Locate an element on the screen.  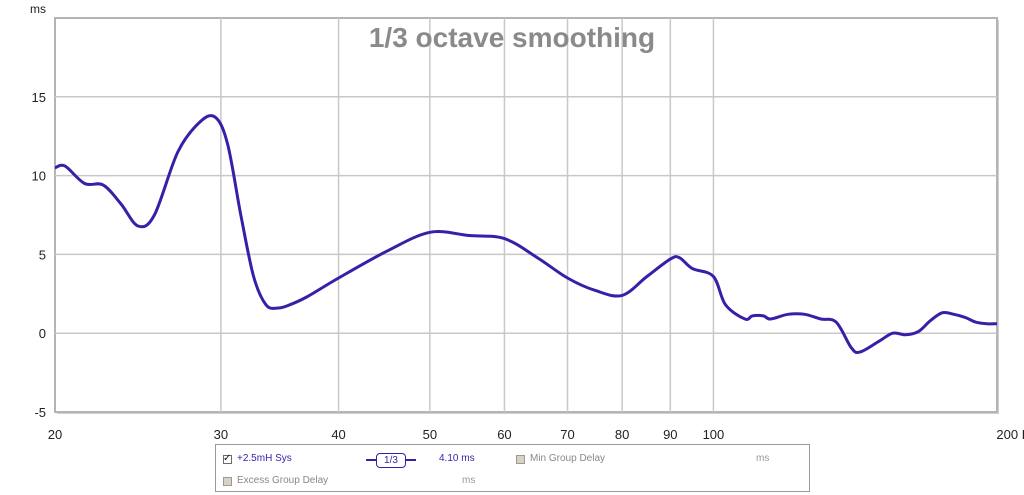
y-tick-label: 10 is located at coordinates (39, 176).